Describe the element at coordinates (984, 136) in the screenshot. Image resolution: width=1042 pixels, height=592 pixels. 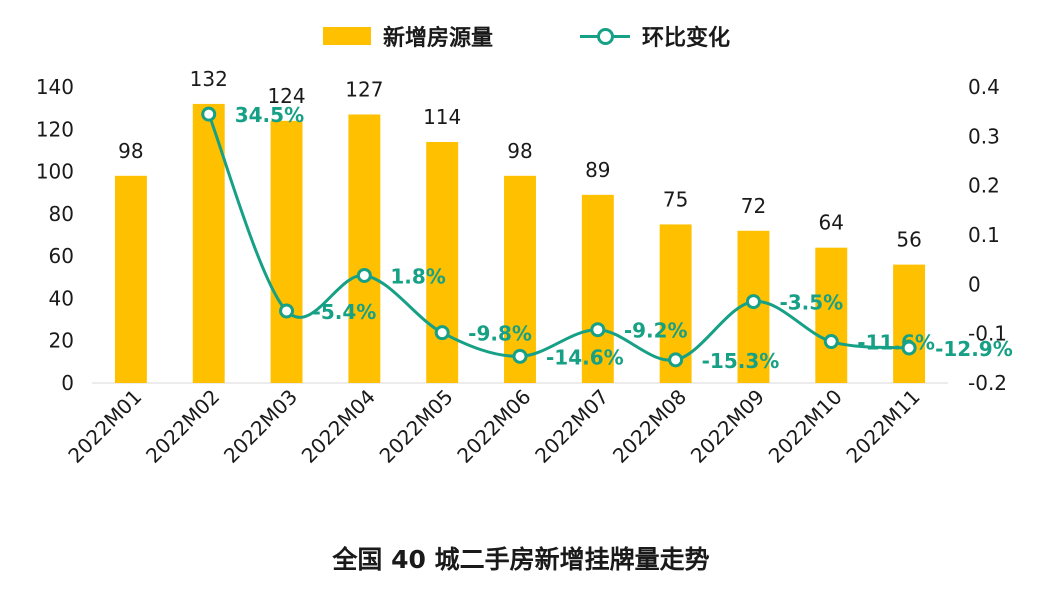
I see `y-right-tick-label: 0.3` at that location.